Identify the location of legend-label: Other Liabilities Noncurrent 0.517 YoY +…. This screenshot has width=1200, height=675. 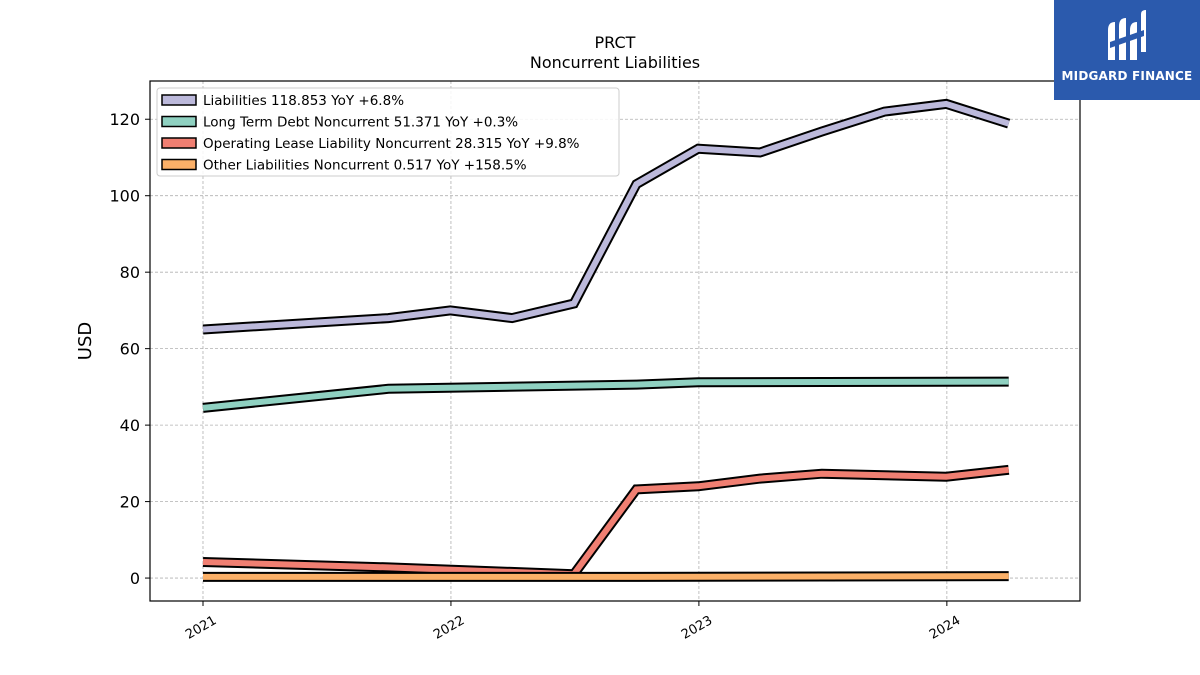
(365, 166).